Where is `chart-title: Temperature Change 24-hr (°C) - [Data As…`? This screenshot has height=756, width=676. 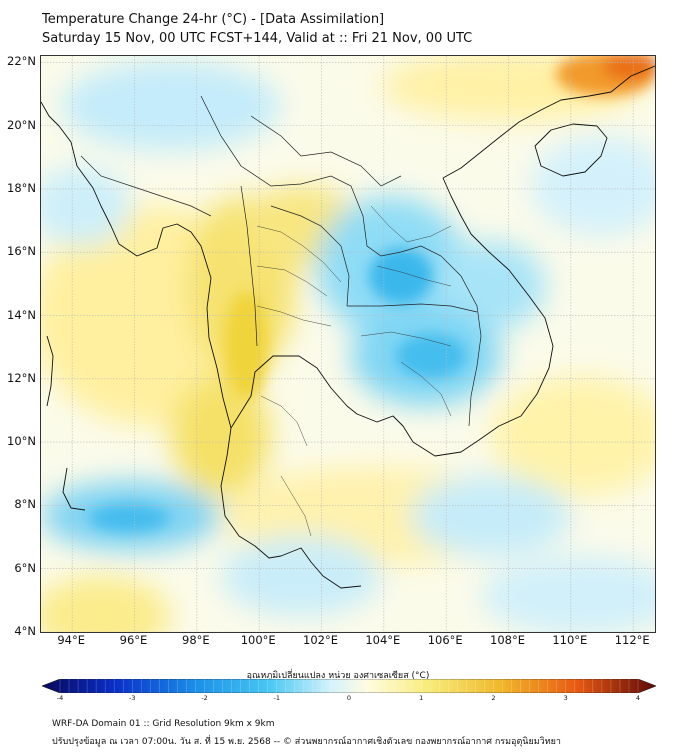
chart-title: Temperature Change 24-hr (°C) - [Data As… is located at coordinates (213, 19).